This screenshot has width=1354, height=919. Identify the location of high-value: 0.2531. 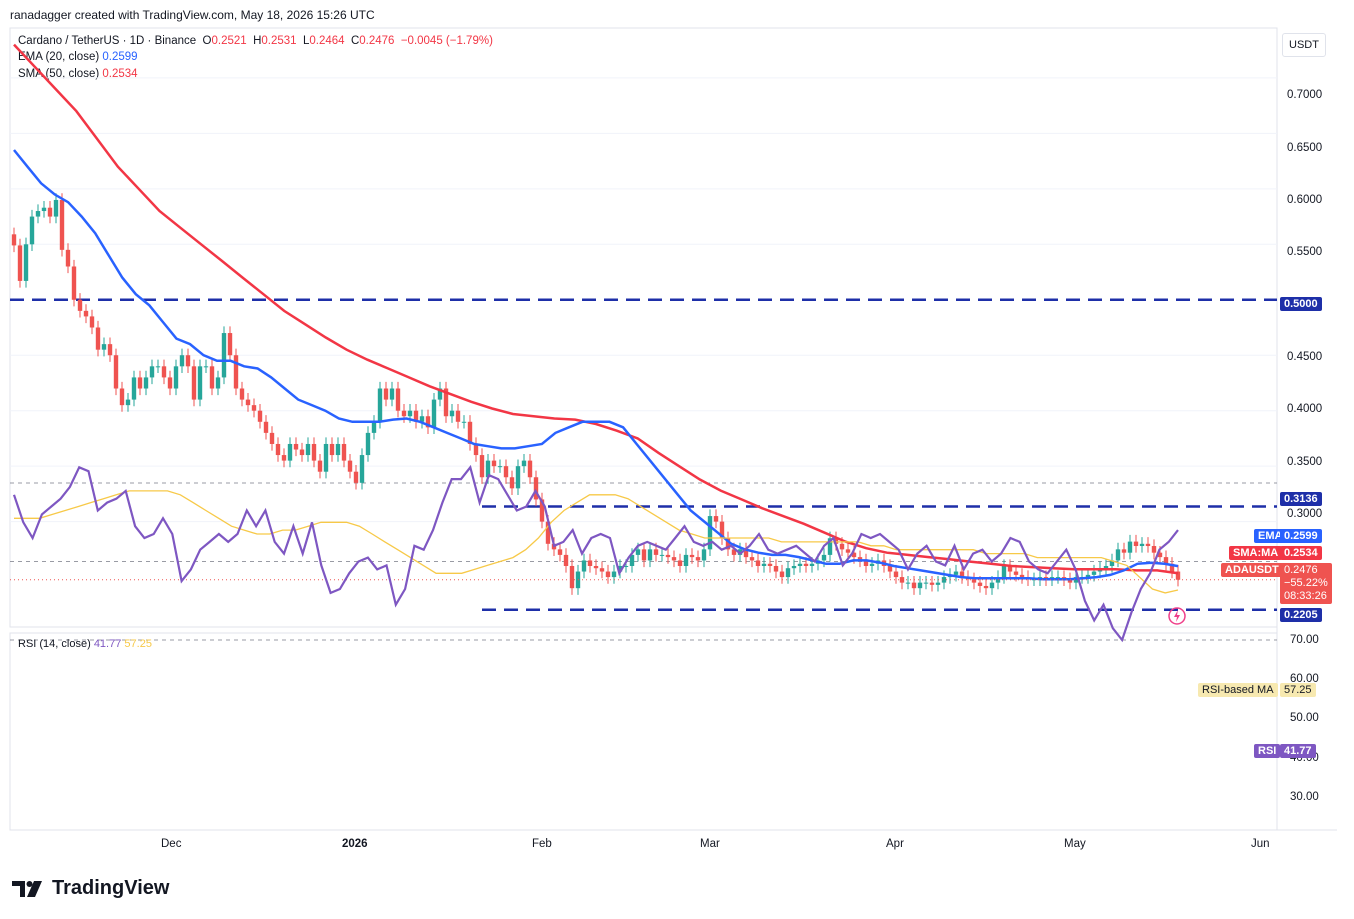
(279, 41).